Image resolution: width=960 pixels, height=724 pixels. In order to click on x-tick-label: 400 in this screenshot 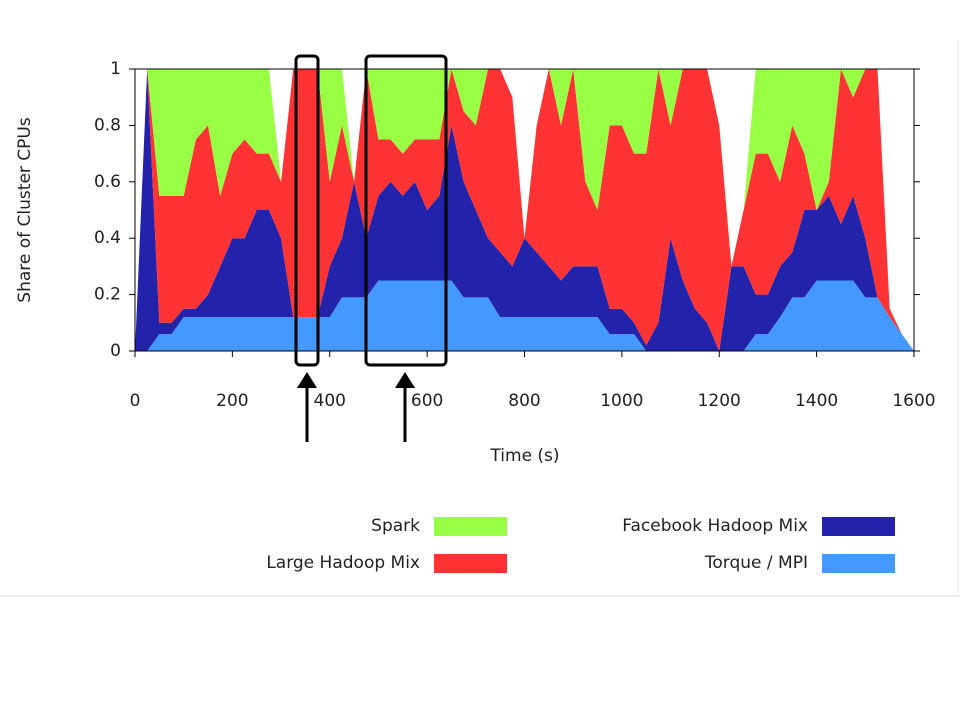, I will do `click(330, 401)`.